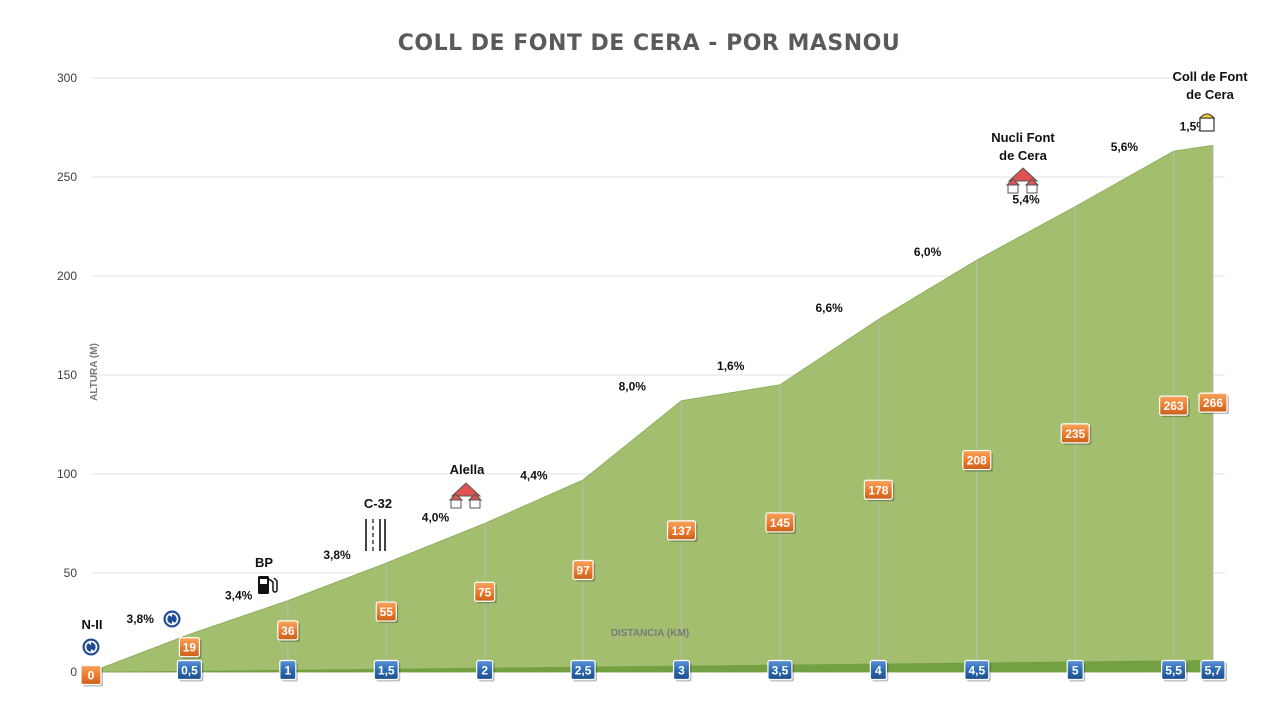 The height and width of the screenshot is (723, 1280). What do you see at coordinates (73, 672) in the screenshot?
I see `y-tick-label: 0` at bounding box center [73, 672].